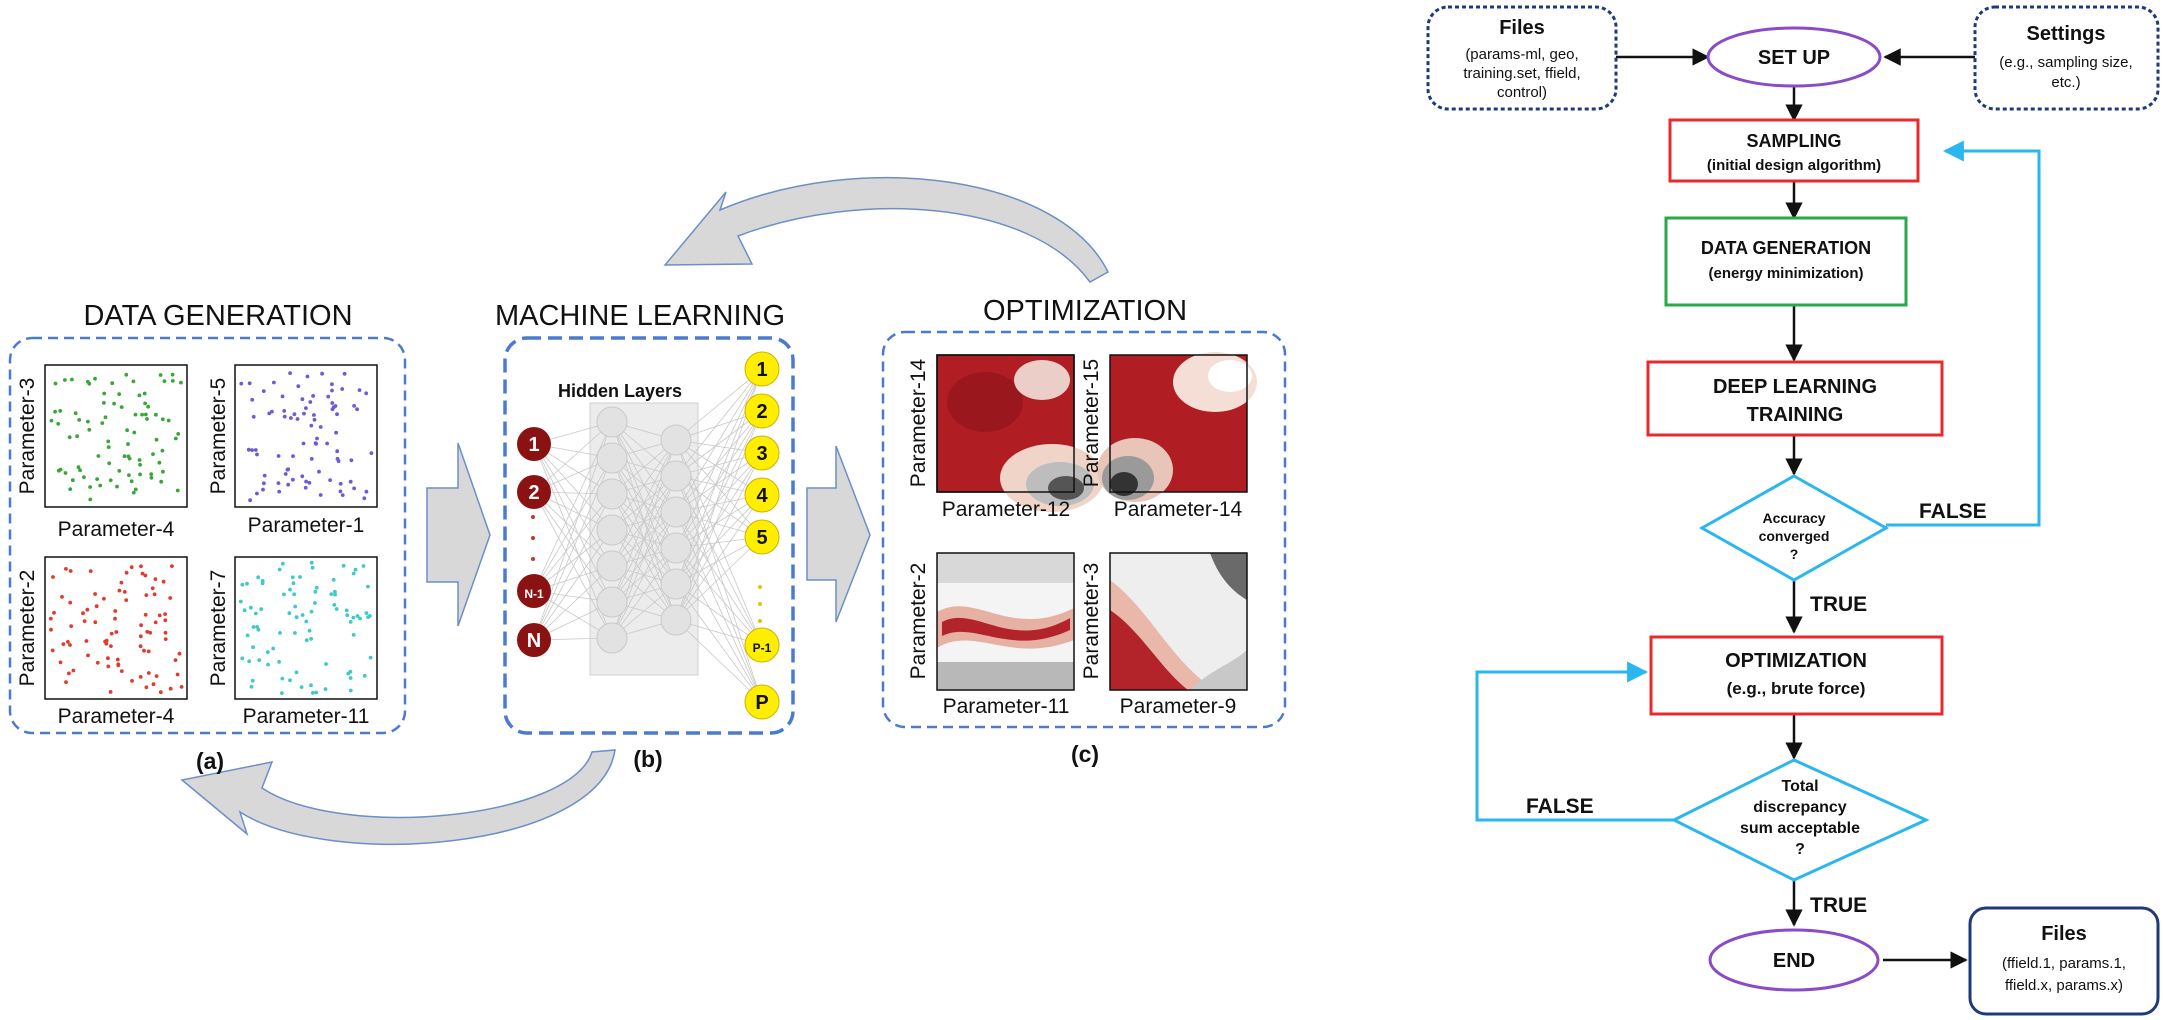 The image size is (2163, 1020). What do you see at coordinates (991, 635) in the screenshot?
I see `heatmap-3: Parameter-2 Parameter-11` at bounding box center [991, 635].